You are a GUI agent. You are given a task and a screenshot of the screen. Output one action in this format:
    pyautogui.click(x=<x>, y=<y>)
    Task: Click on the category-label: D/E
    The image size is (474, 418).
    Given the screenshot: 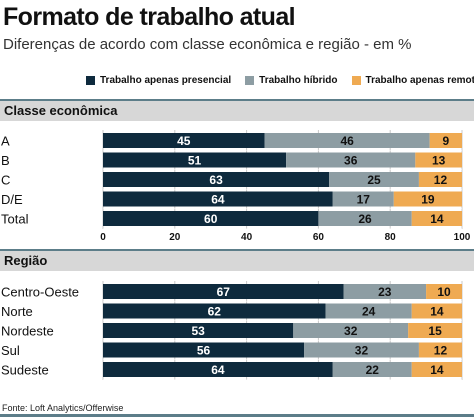 What is the action you would take?
    pyautogui.click(x=12, y=199)
    